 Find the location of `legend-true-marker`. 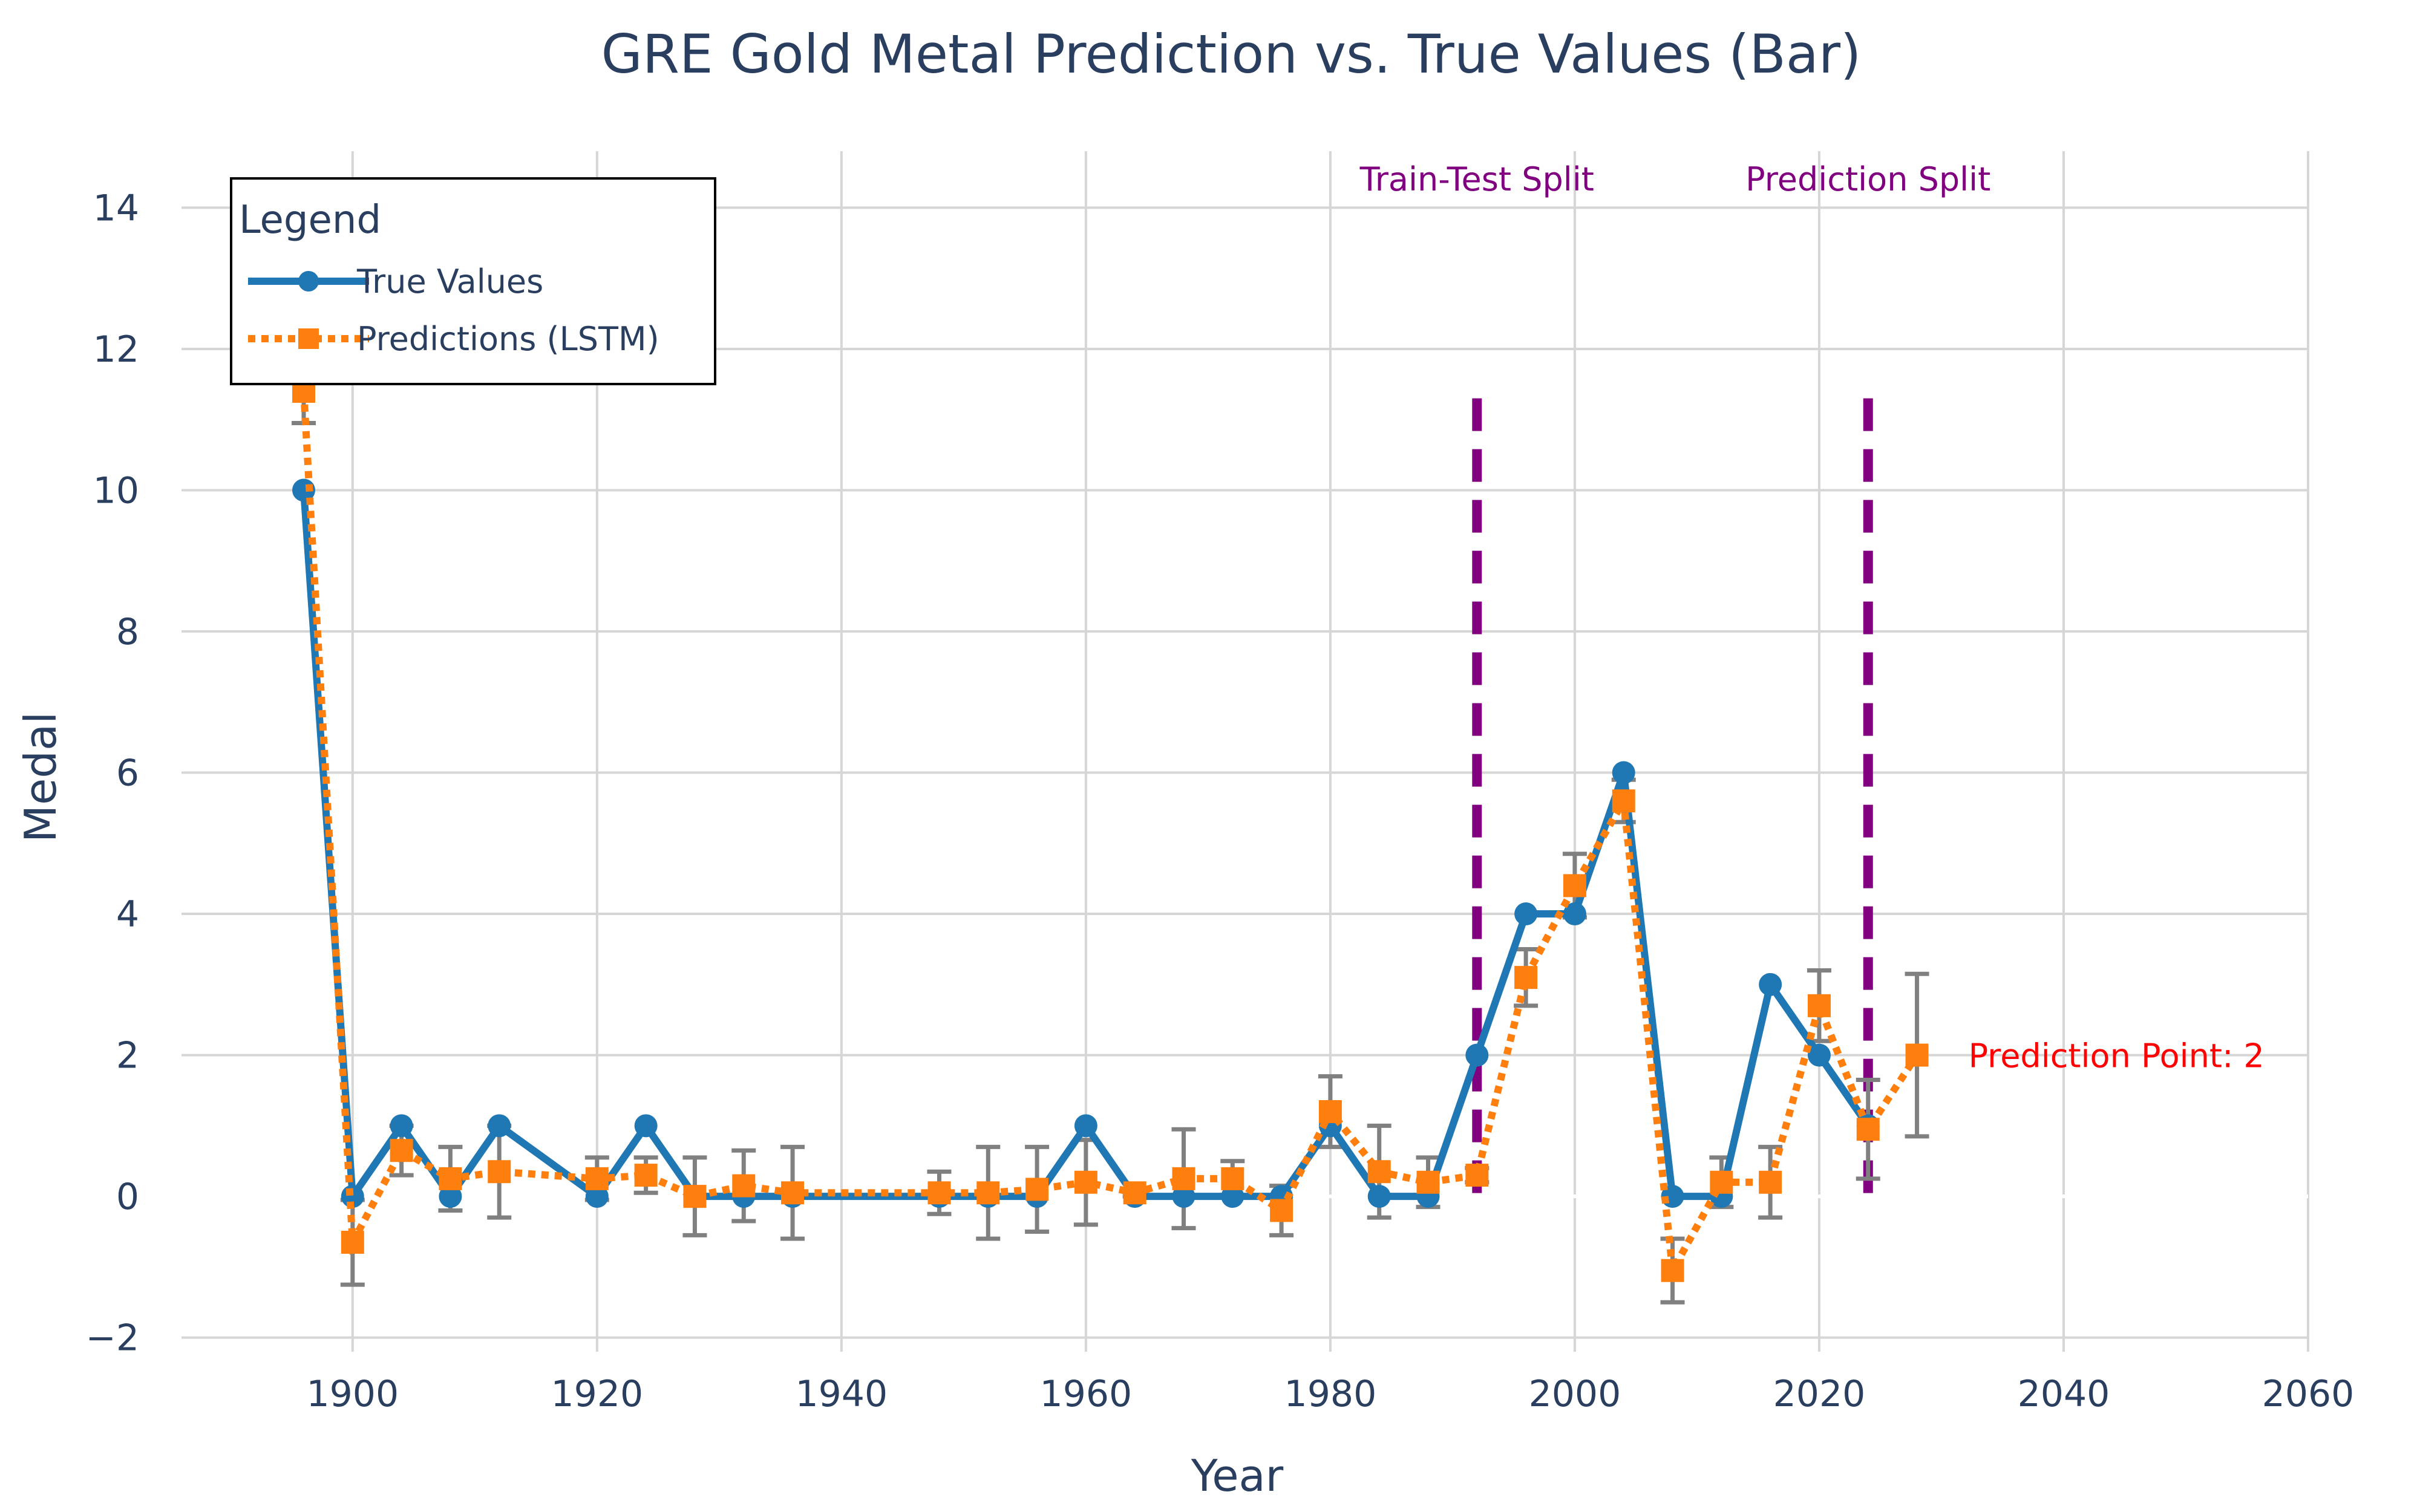

legend-true-marker is located at coordinates (308, 281).